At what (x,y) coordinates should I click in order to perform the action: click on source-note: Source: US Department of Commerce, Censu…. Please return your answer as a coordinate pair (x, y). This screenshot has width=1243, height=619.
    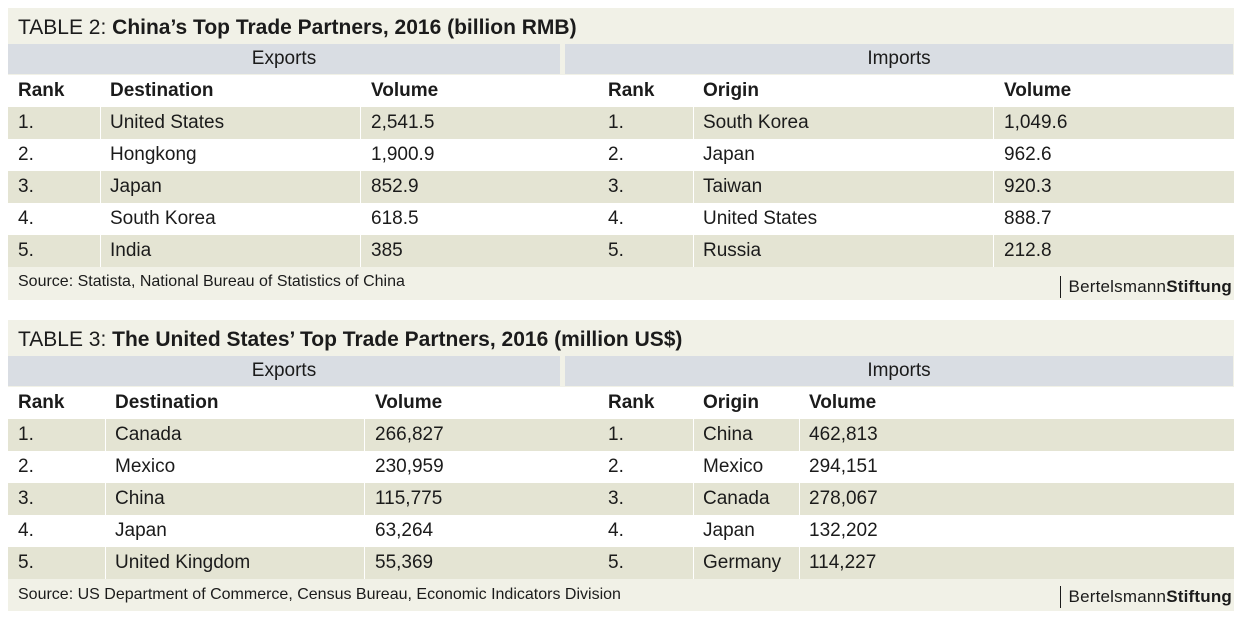
    Looking at the image, I should click on (319, 594).